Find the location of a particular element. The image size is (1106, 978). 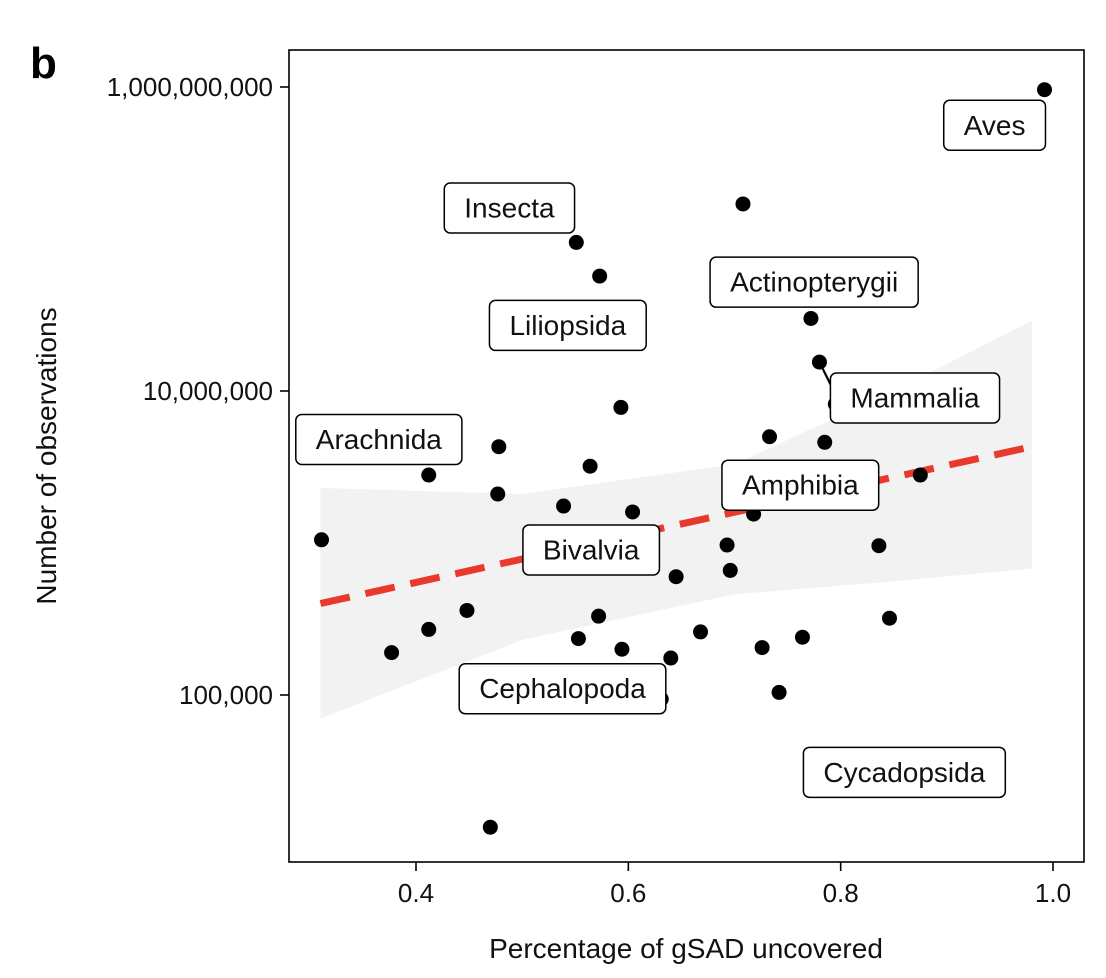

annotation-label: Arachnida is located at coordinates (379, 439).